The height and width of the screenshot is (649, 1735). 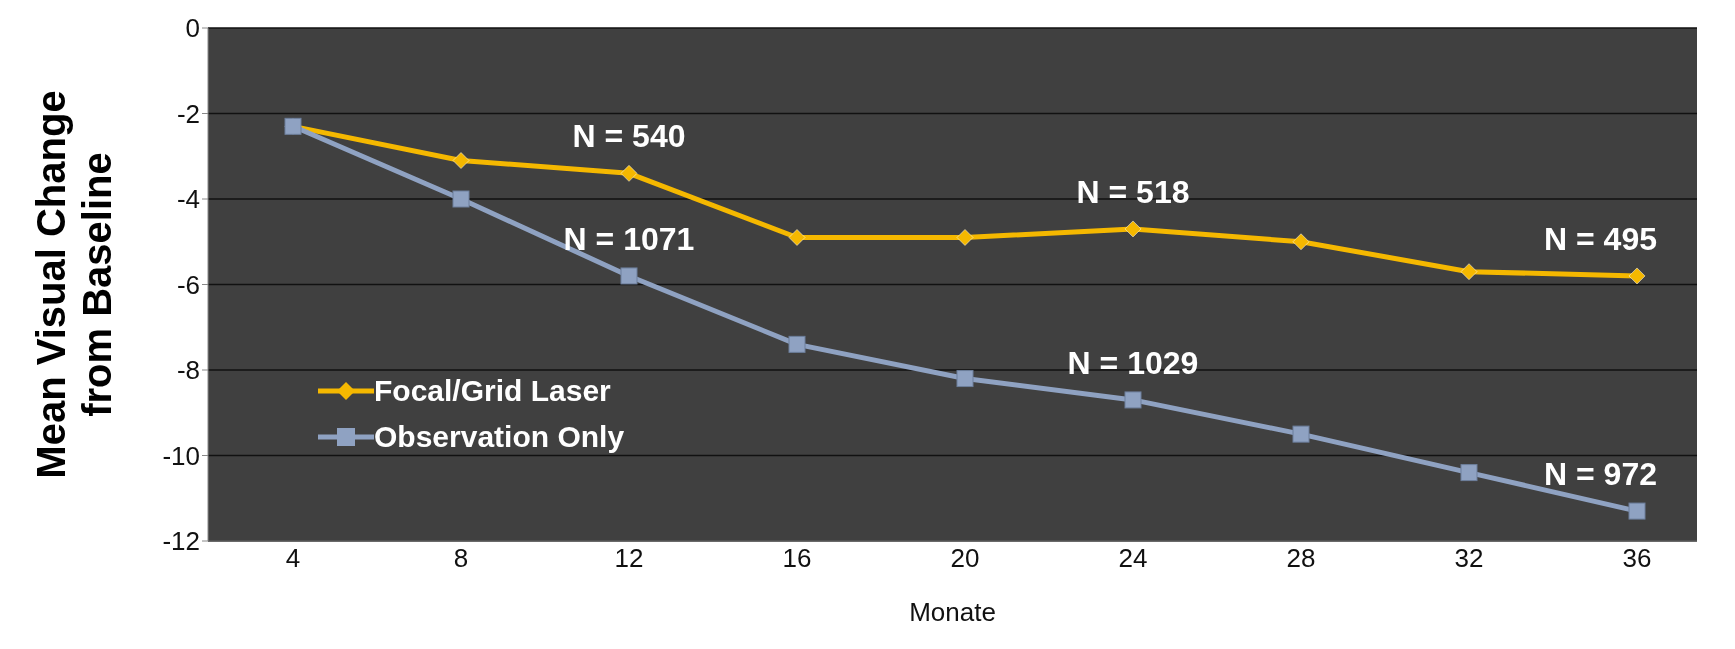 What do you see at coordinates (188, 284) in the screenshot?
I see `y-tick-label: -6` at bounding box center [188, 284].